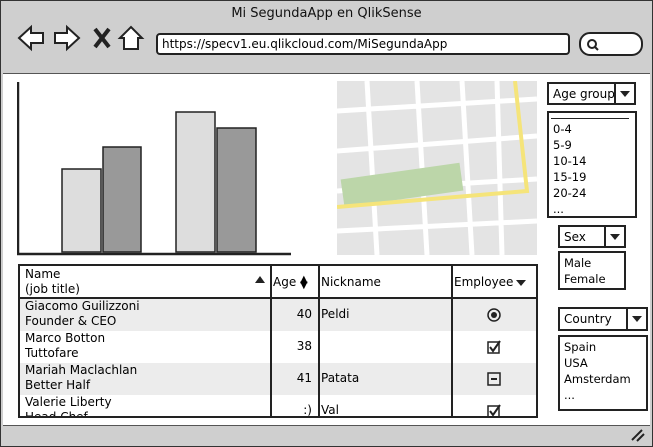  I want to click on cell-name: Giacomo Guilizzoni, so click(82, 306).